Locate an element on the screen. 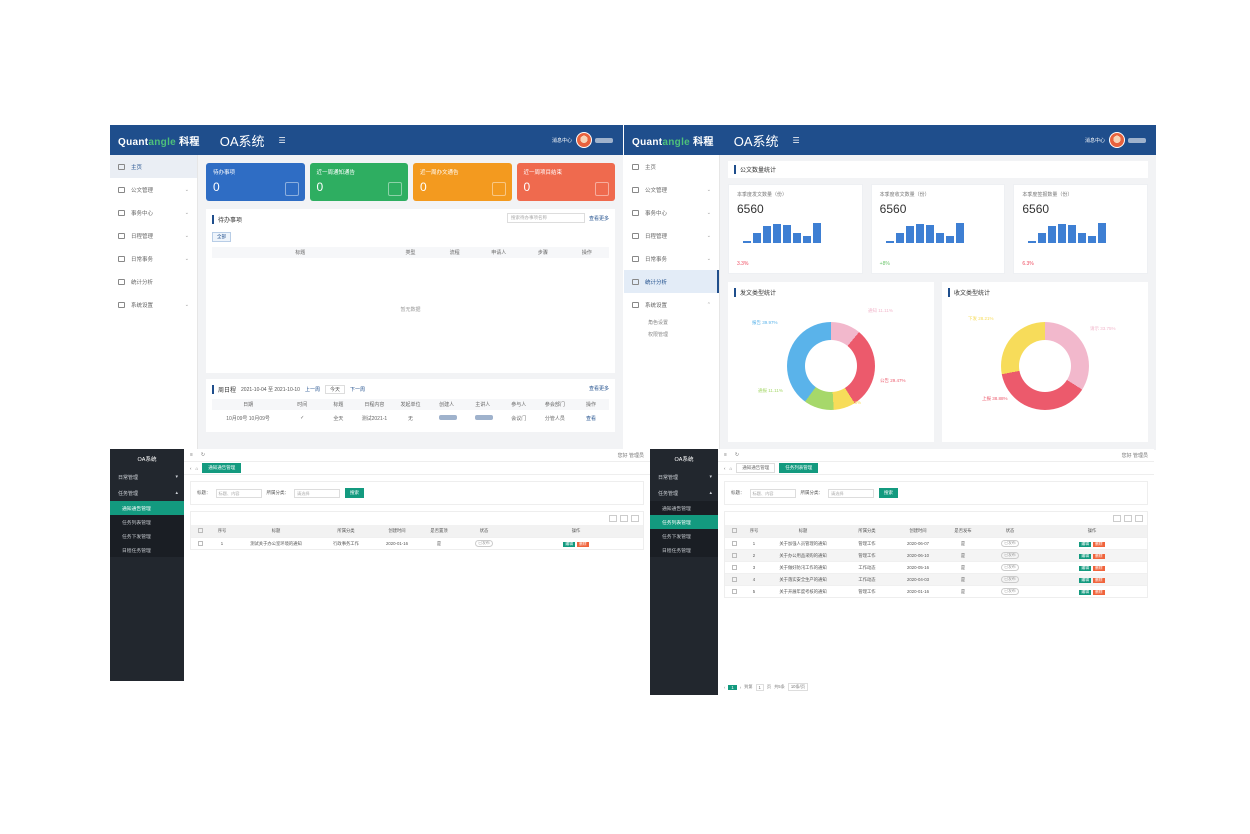  card-notices: 近一周通知通告 0 is located at coordinates (358, 182).